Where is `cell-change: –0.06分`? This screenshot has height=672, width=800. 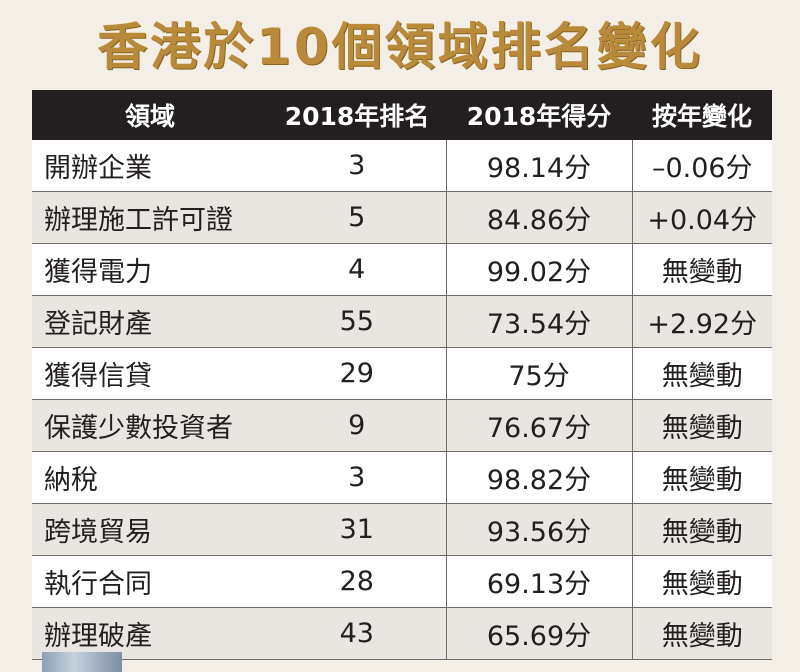
cell-change: –0.06分 is located at coordinates (701, 166).